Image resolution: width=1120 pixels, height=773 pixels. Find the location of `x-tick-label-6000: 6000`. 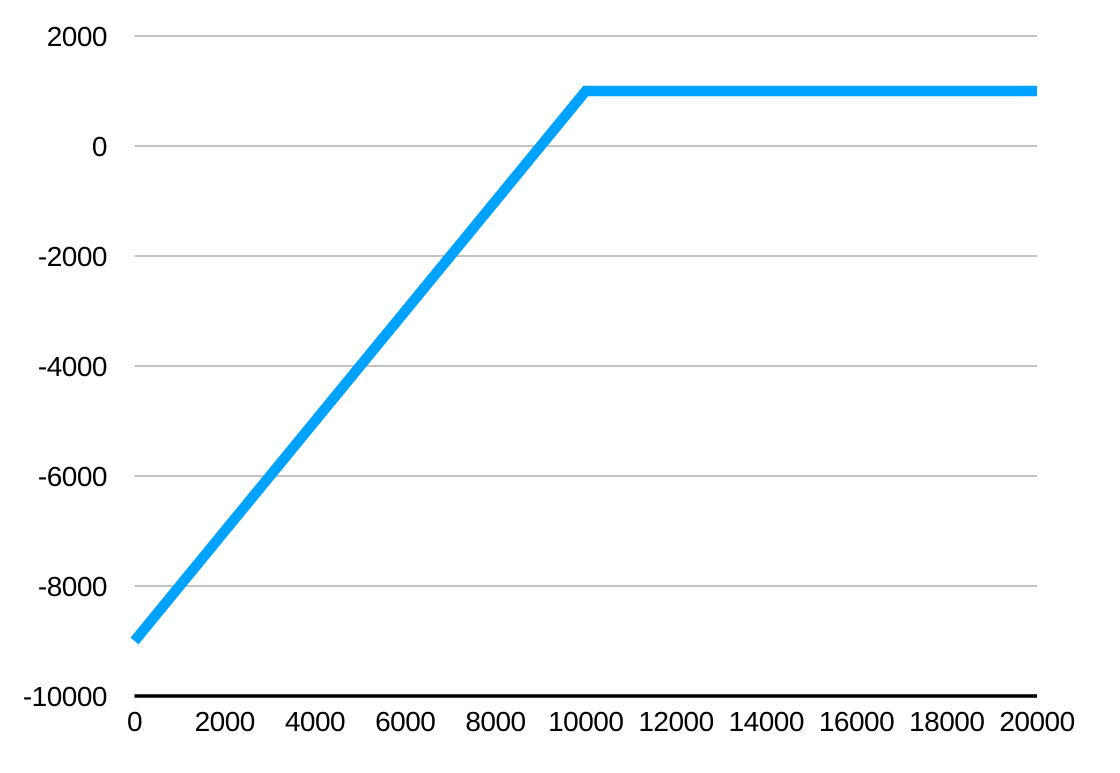

x-tick-label-6000: 6000 is located at coordinates (405, 721).